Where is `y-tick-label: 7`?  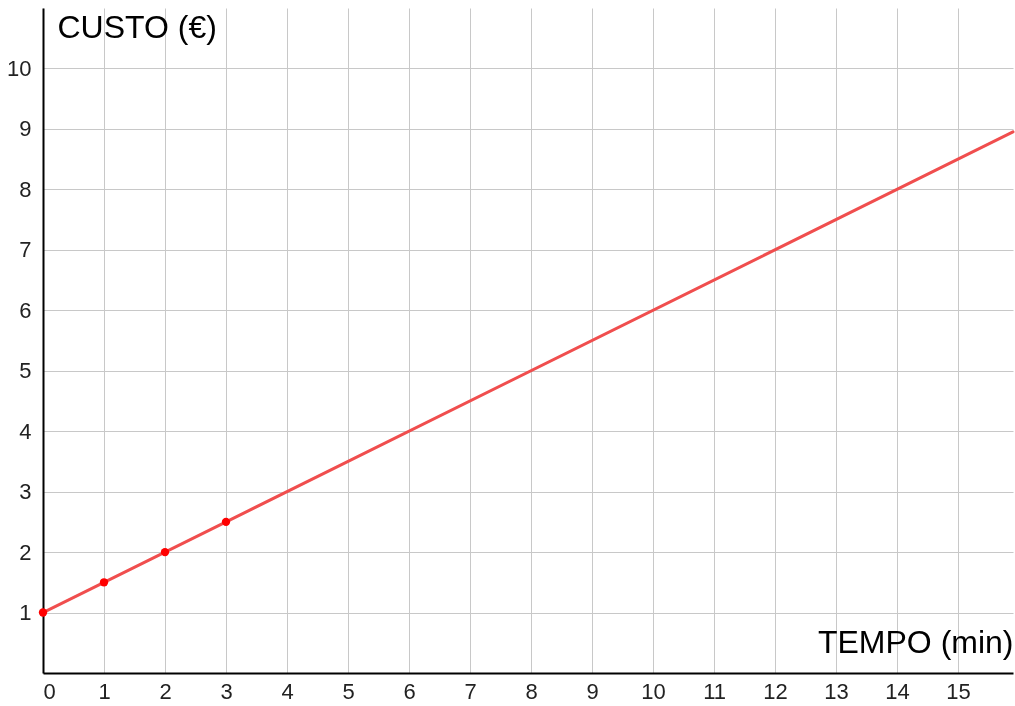
y-tick-label: 7 is located at coordinates (25, 250).